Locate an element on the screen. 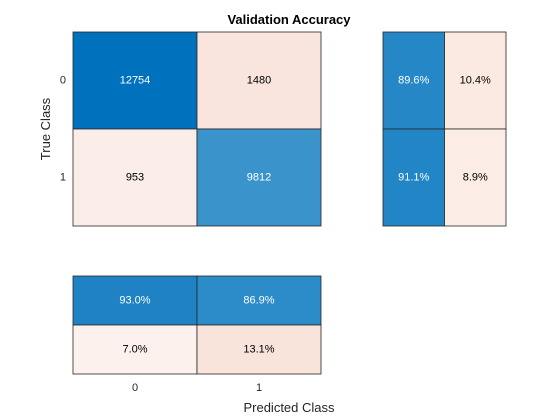 The image size is (560, 420). y-axis-label: True Class is located at coordinates (45, 128).